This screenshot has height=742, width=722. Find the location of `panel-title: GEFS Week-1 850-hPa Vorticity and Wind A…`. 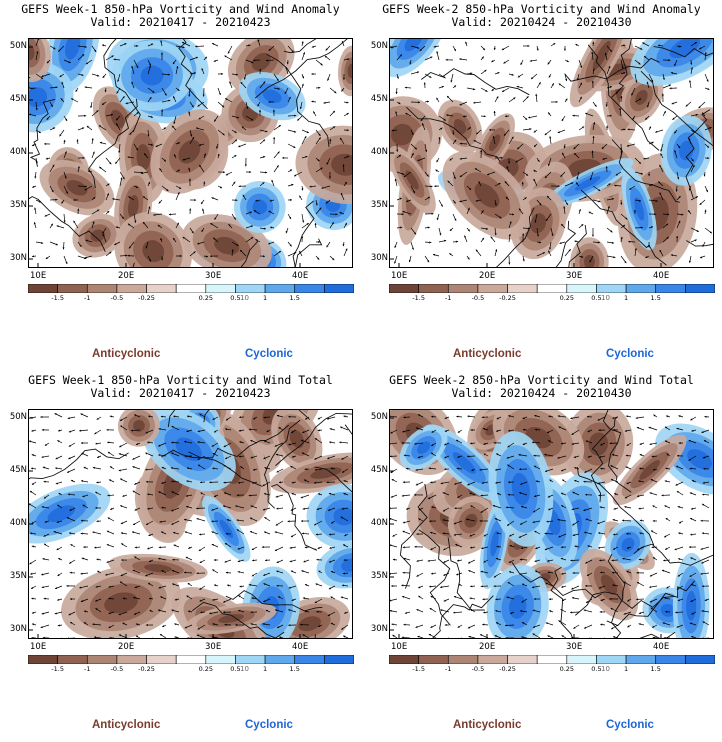

panel-title: GEFS Week-1 850-hPa Vorticity and Wind A… is located at coordinates (180, 9).